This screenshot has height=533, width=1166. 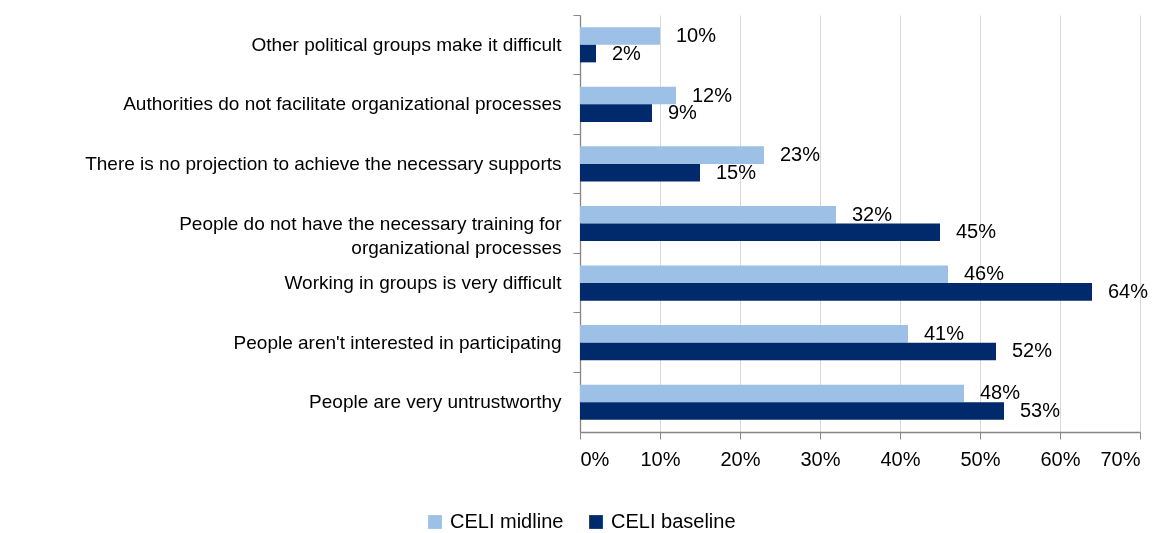 What do you see at coordinates (800, 154) in the screenshot?
I see `data-label: 23%` at bounding box center [800, 154].